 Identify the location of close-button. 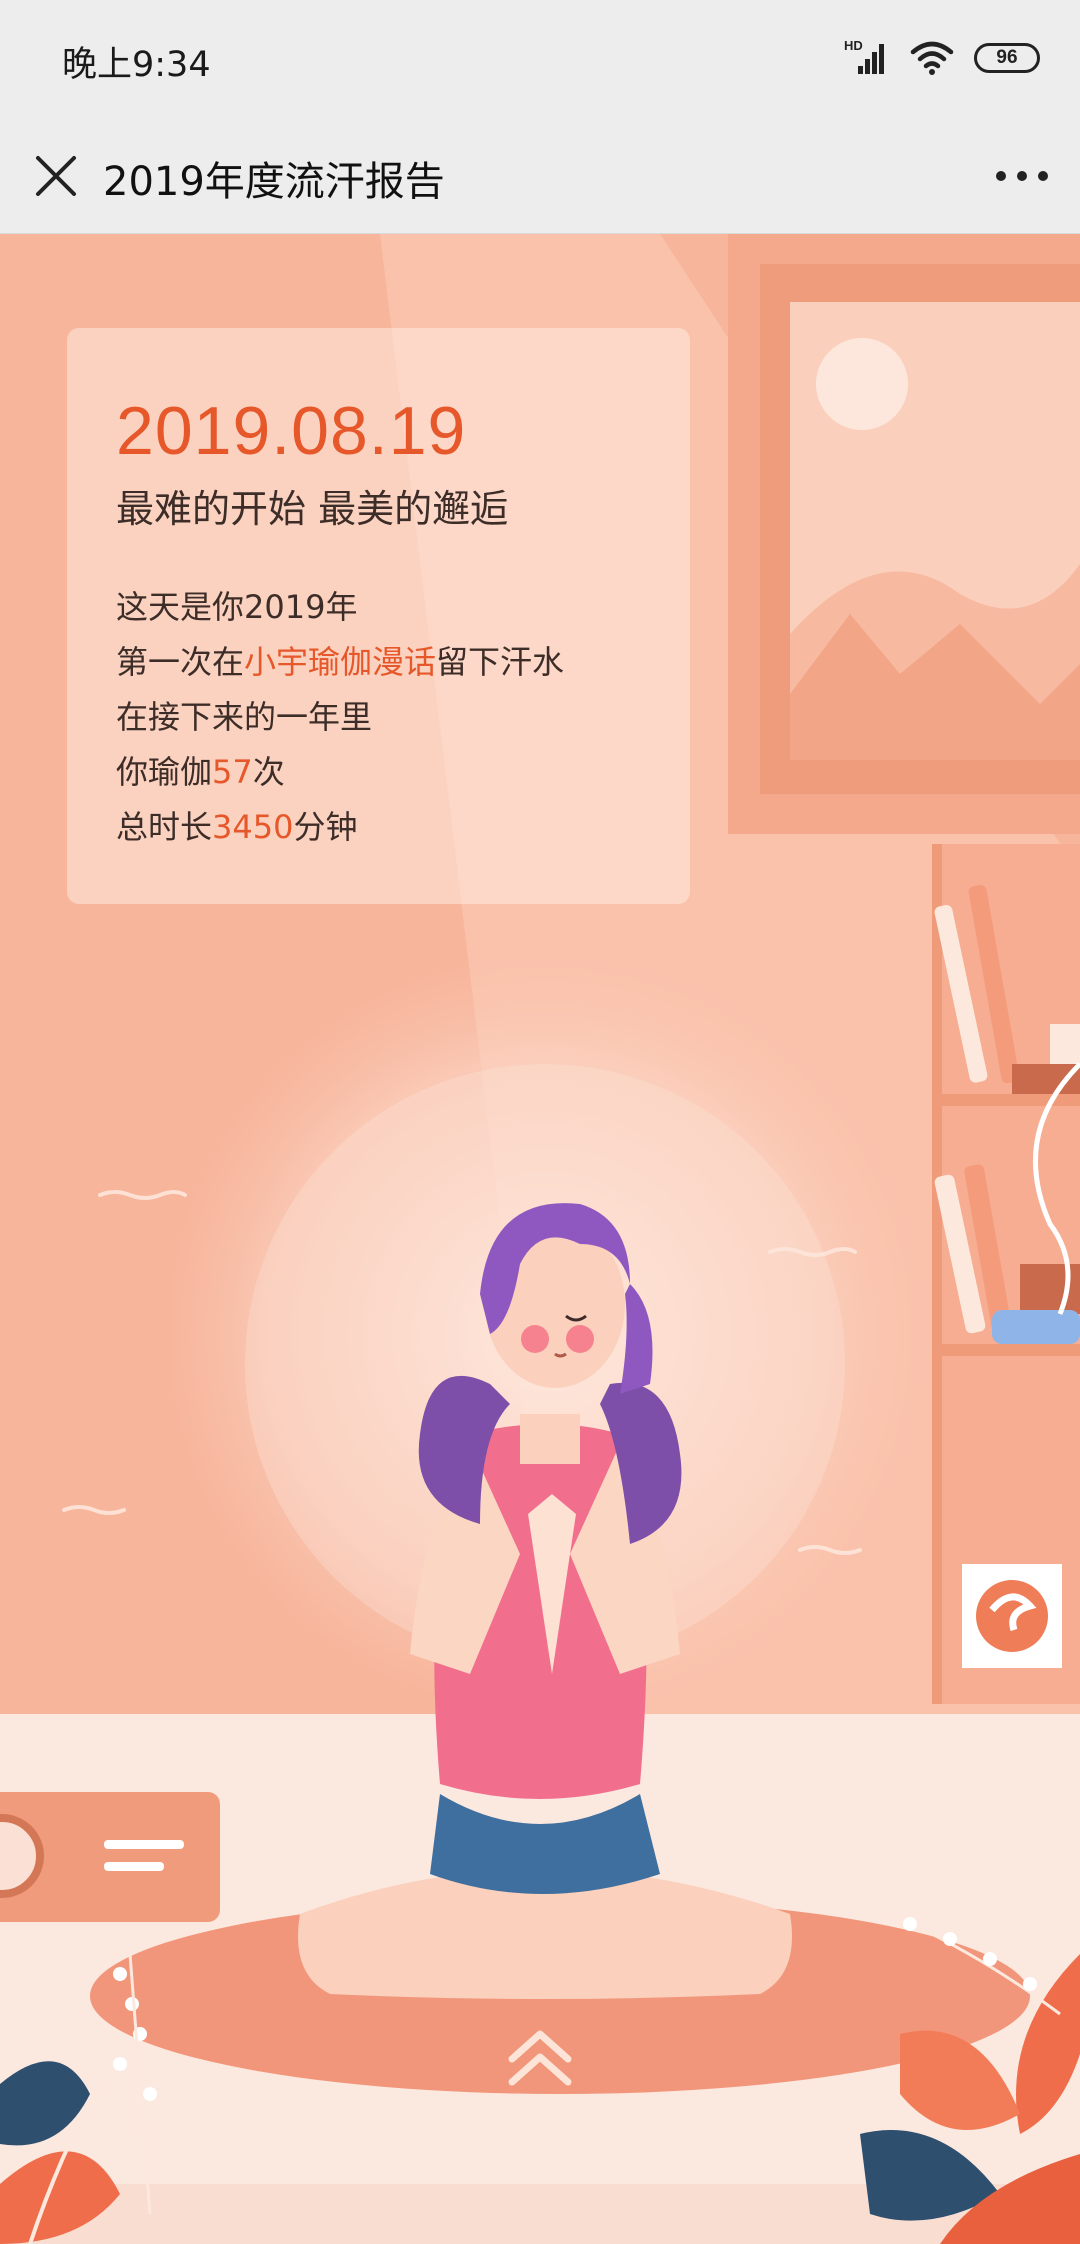
(56, 176).